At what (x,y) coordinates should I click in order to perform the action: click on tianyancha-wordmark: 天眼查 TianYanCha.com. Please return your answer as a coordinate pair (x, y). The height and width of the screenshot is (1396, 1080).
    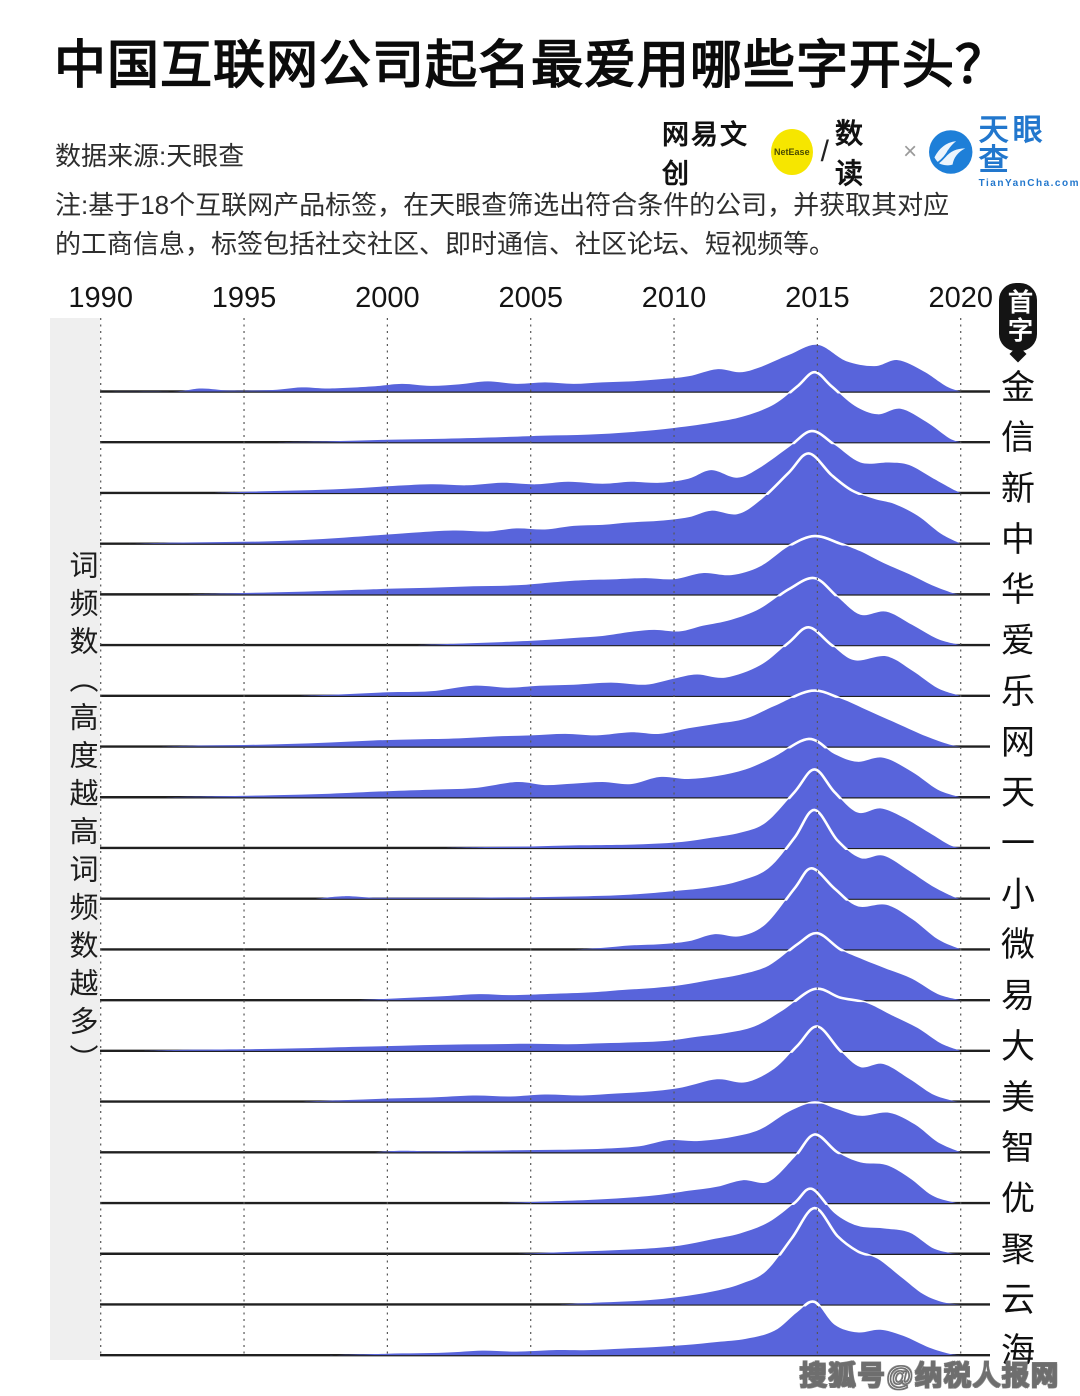
    Looking at the image, I should click on (1029, 151).